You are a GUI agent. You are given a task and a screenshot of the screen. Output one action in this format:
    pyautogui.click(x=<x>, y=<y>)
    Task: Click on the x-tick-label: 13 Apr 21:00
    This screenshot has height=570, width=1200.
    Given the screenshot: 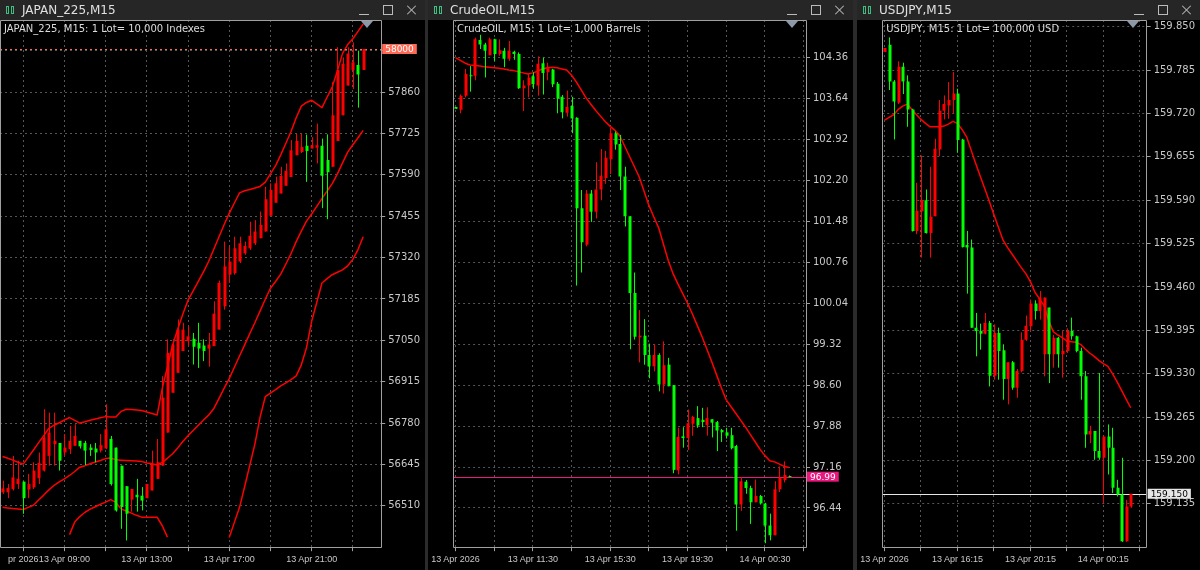 What is the action you would take?
    pyautogui.click(x=312, y=559)
    